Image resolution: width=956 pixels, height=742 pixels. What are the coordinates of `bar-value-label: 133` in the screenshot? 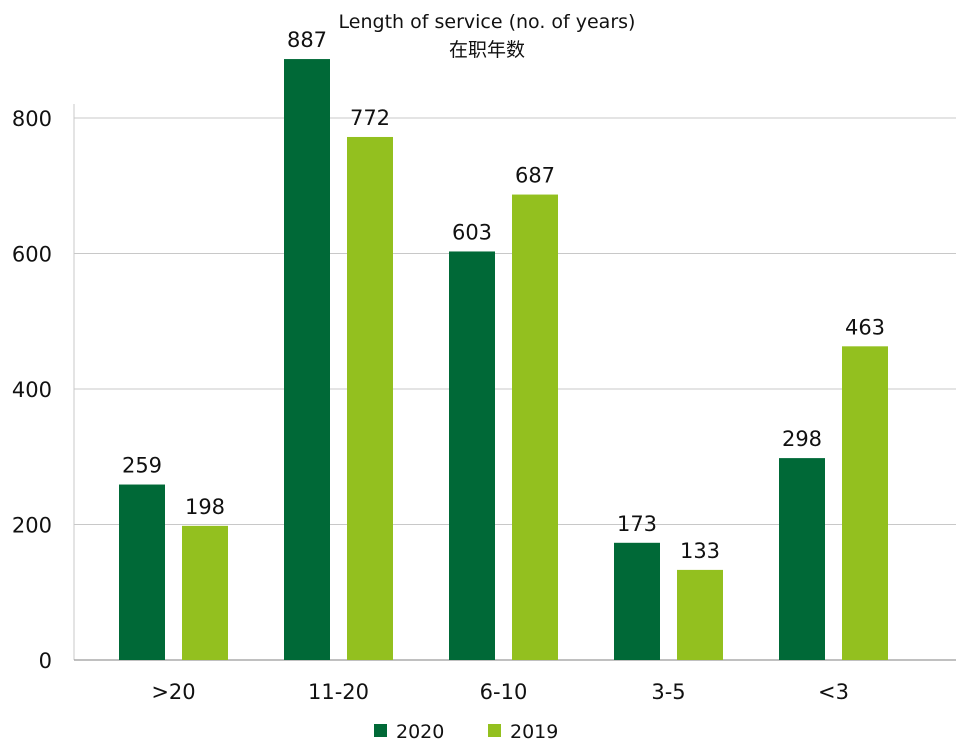 It's located at (700, 551).